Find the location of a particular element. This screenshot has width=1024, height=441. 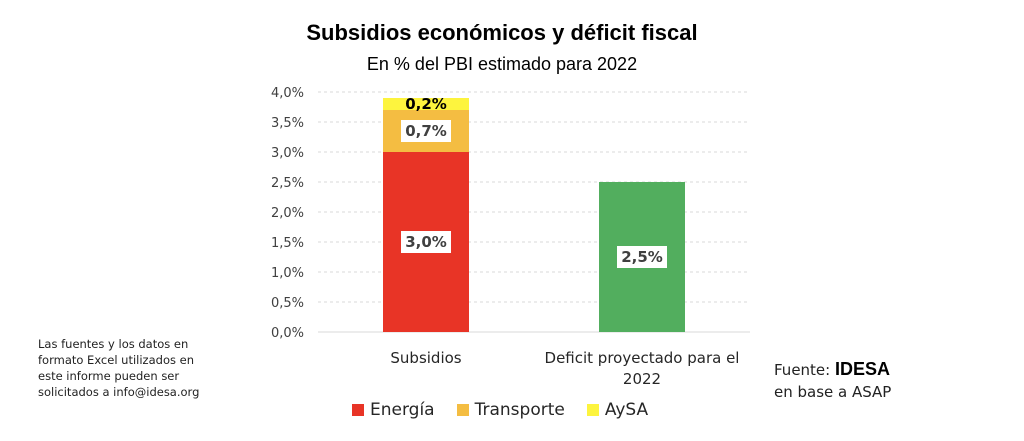

legend-label: AySA is located at coordinates (626, 410).